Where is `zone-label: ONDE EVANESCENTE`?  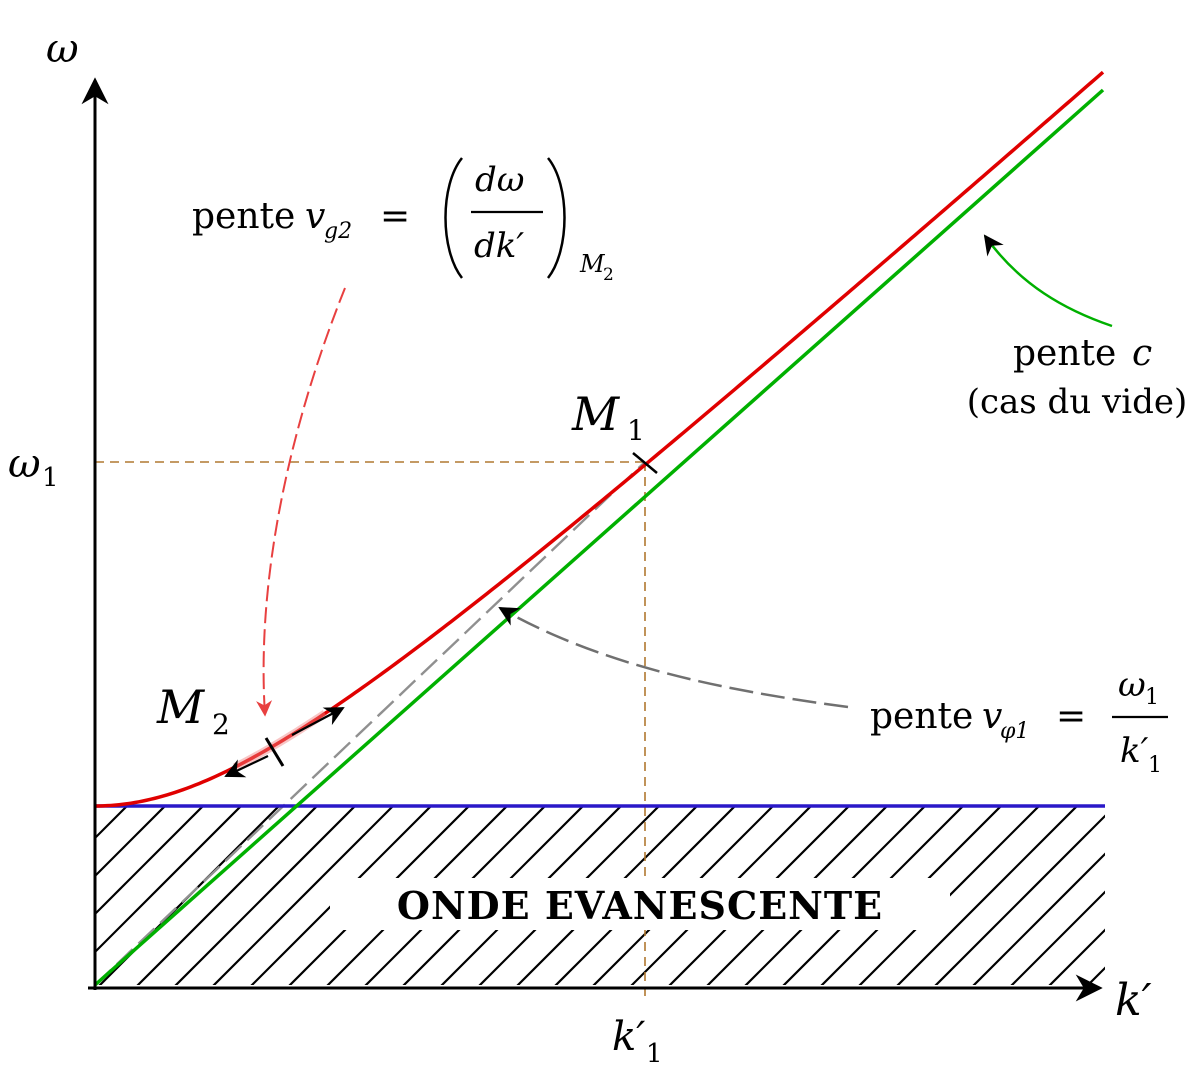 zone-label: ONDE EVANESCENTE is located at coordinates (640, 905).